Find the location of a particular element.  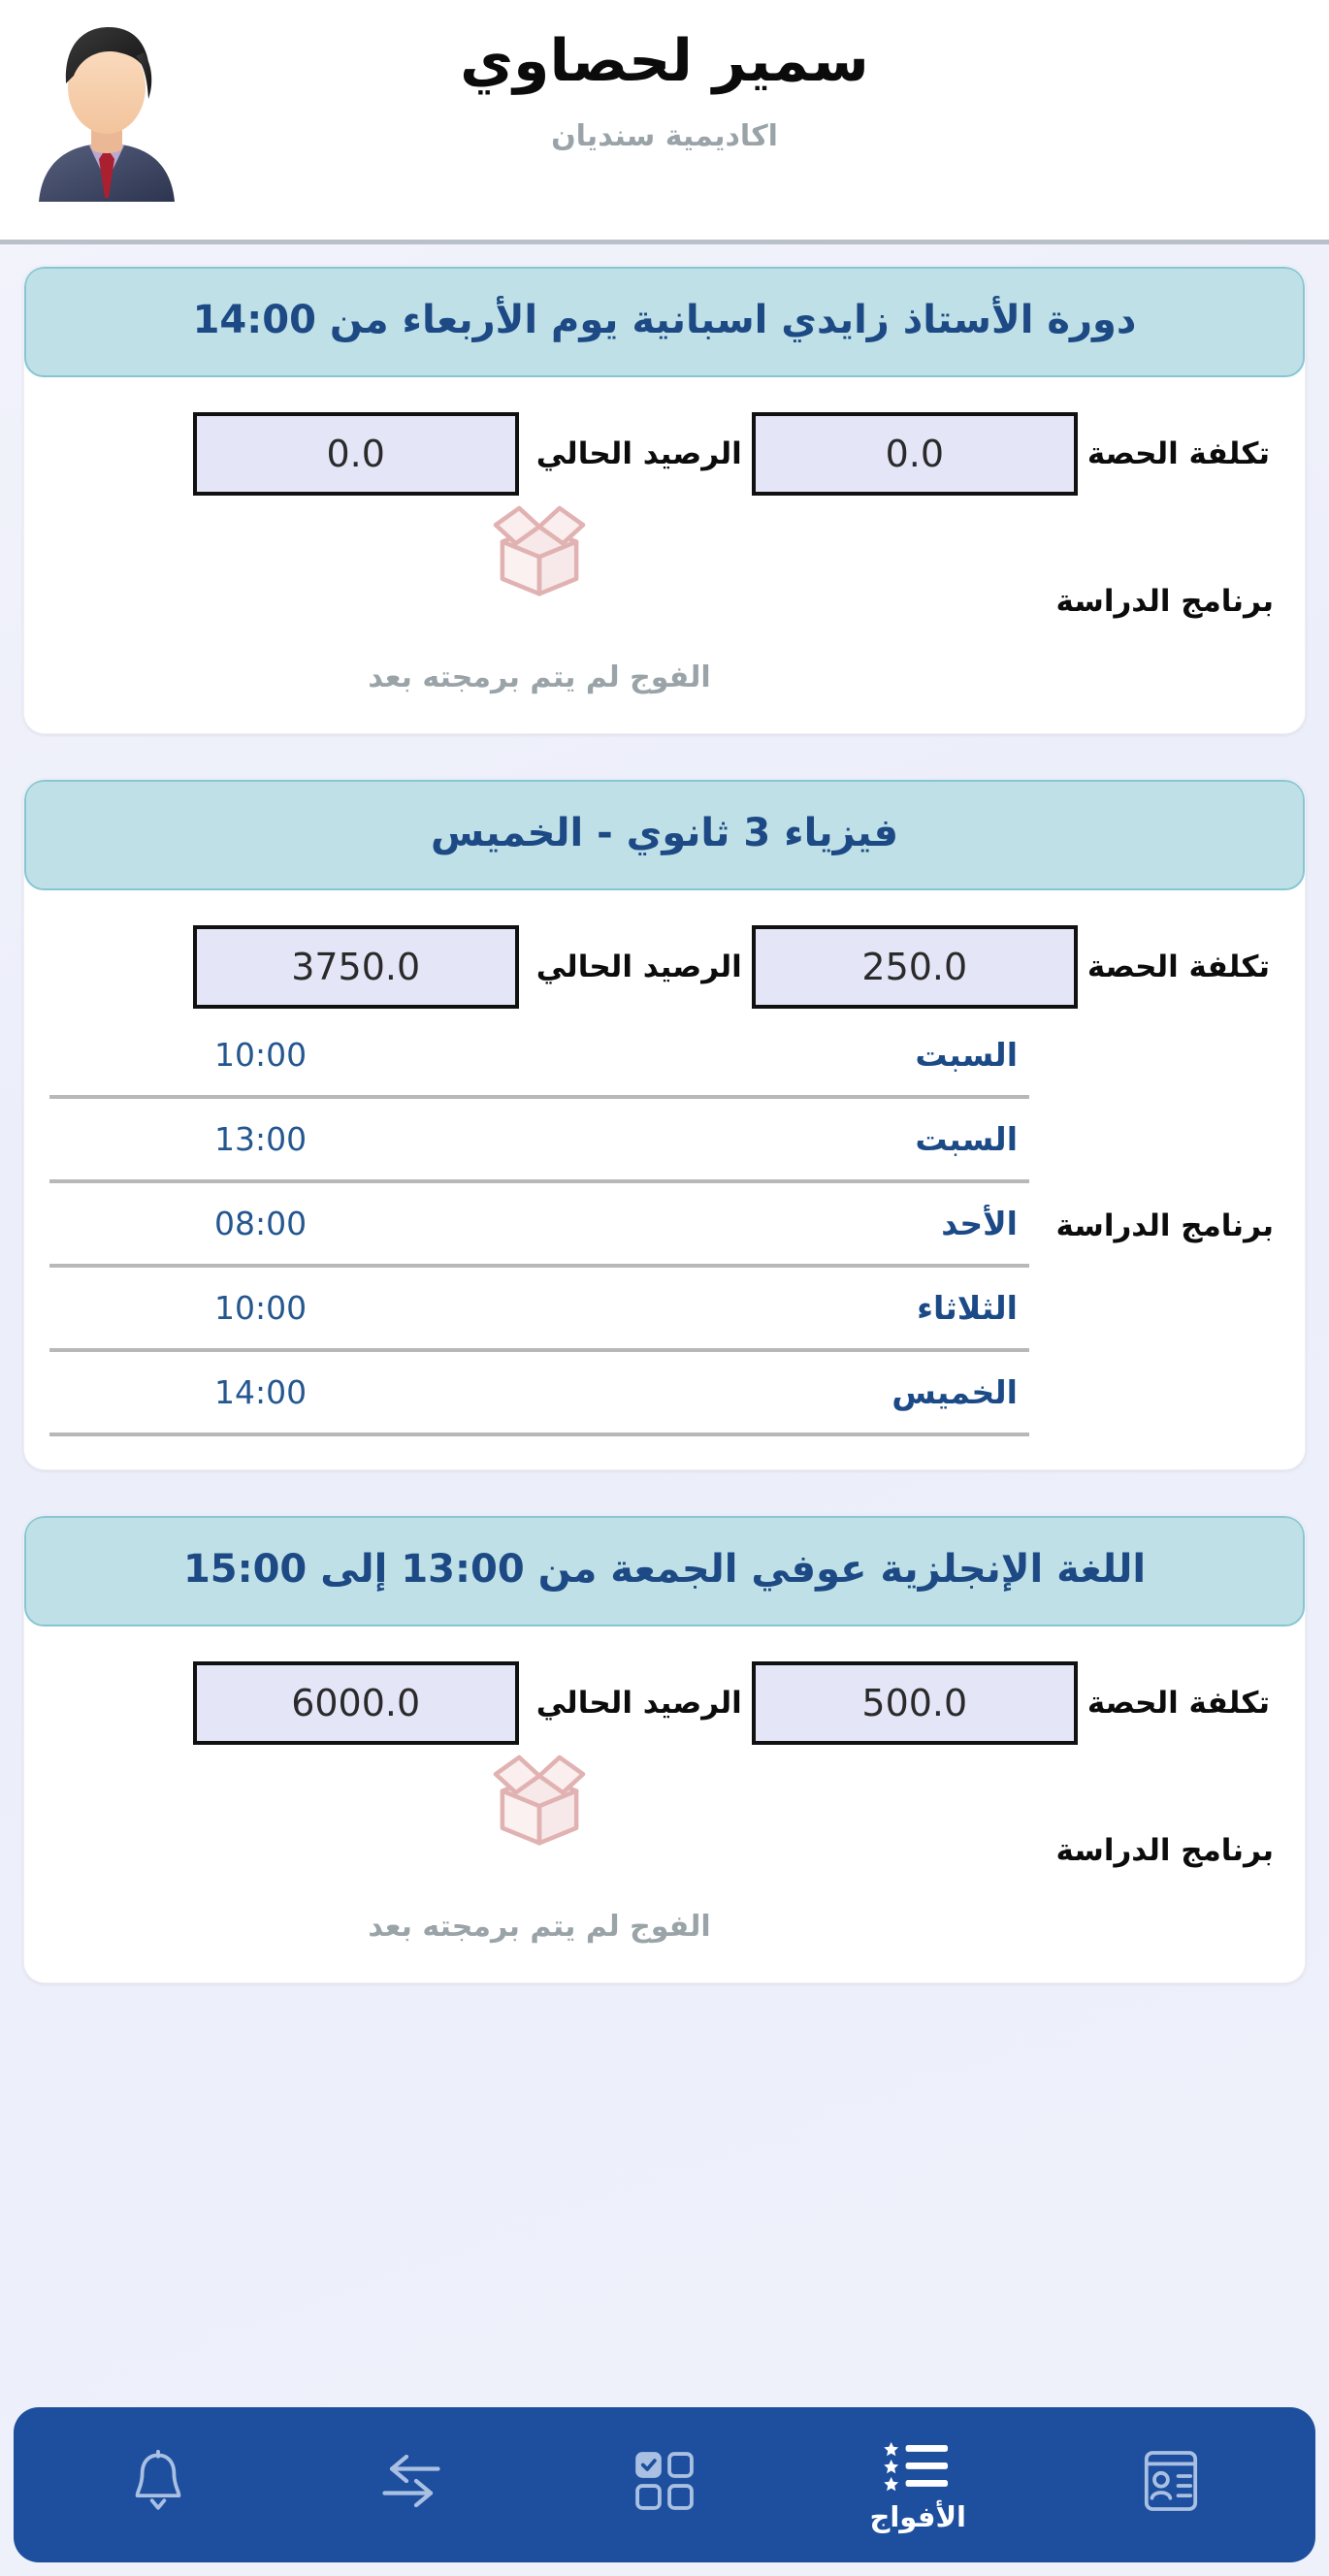

user-avatar-icon is located at coordinates (106, 107).